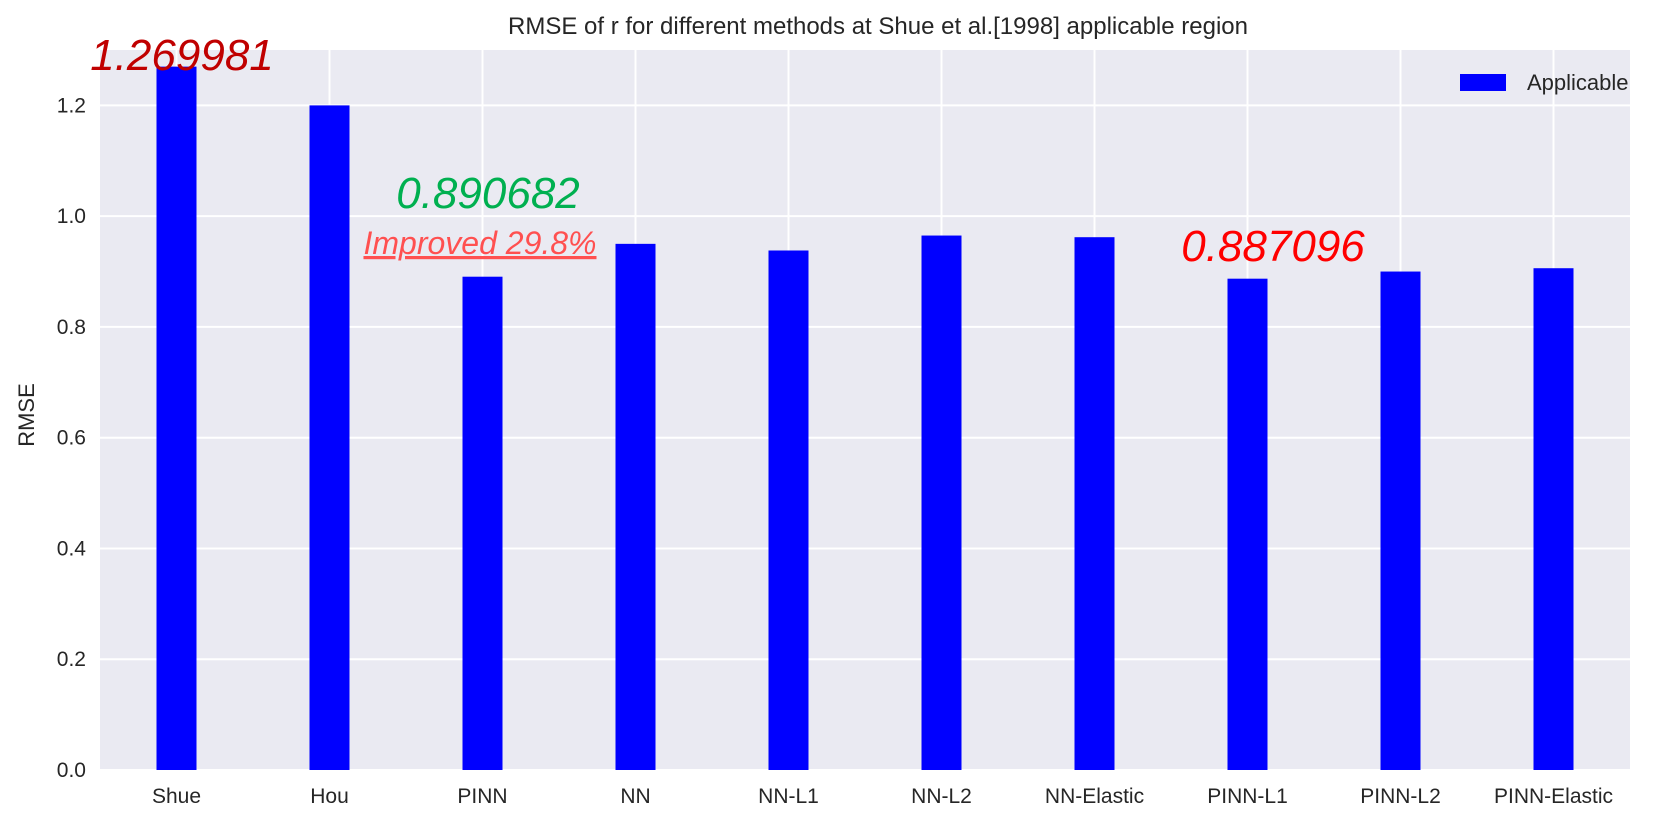  Describe the element at coordinates (941, 796) in the screenshot. I see `x-tick-label: NN-L2` at that location.